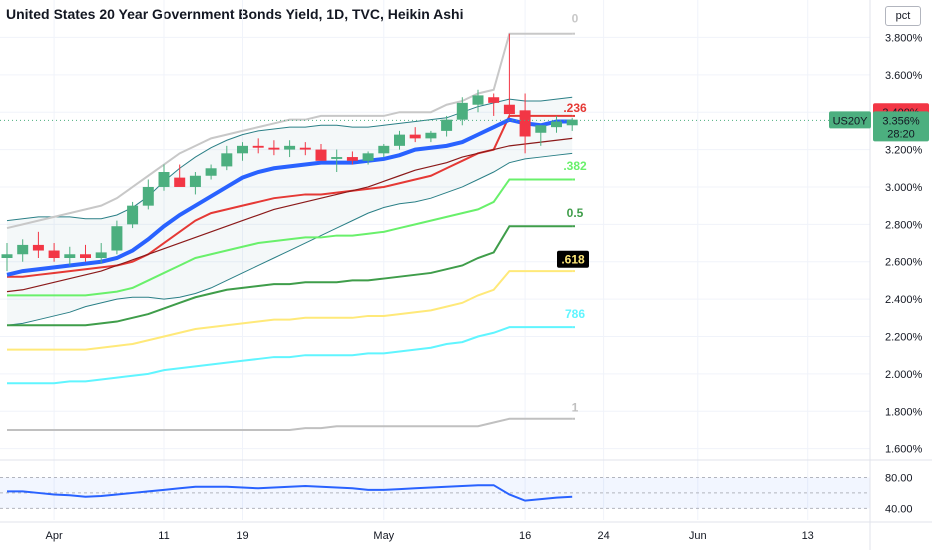 The width and height of the screenshot is (932, 550). What do you see at coordinates (575, 108) in the screenshot?
I see `fib-label: .236` at bounding box center [575, 108].